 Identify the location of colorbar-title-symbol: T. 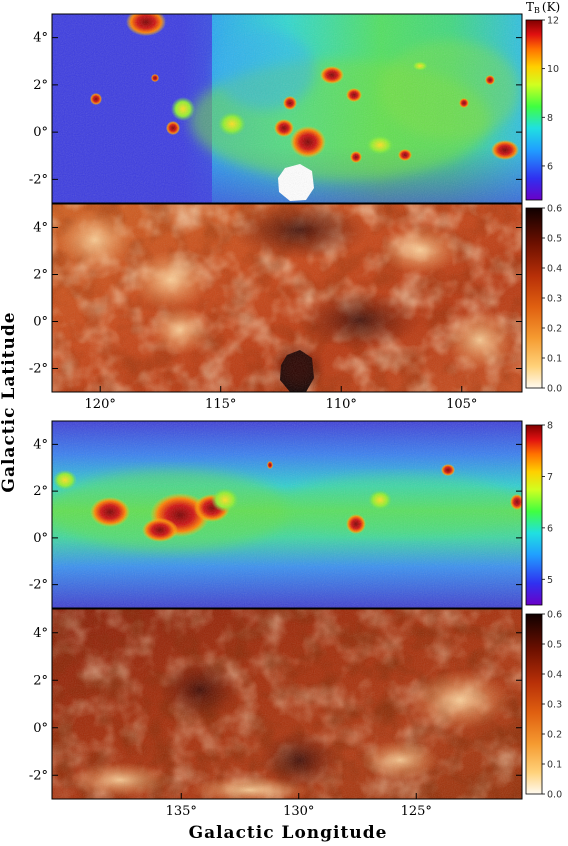
(530, 7).